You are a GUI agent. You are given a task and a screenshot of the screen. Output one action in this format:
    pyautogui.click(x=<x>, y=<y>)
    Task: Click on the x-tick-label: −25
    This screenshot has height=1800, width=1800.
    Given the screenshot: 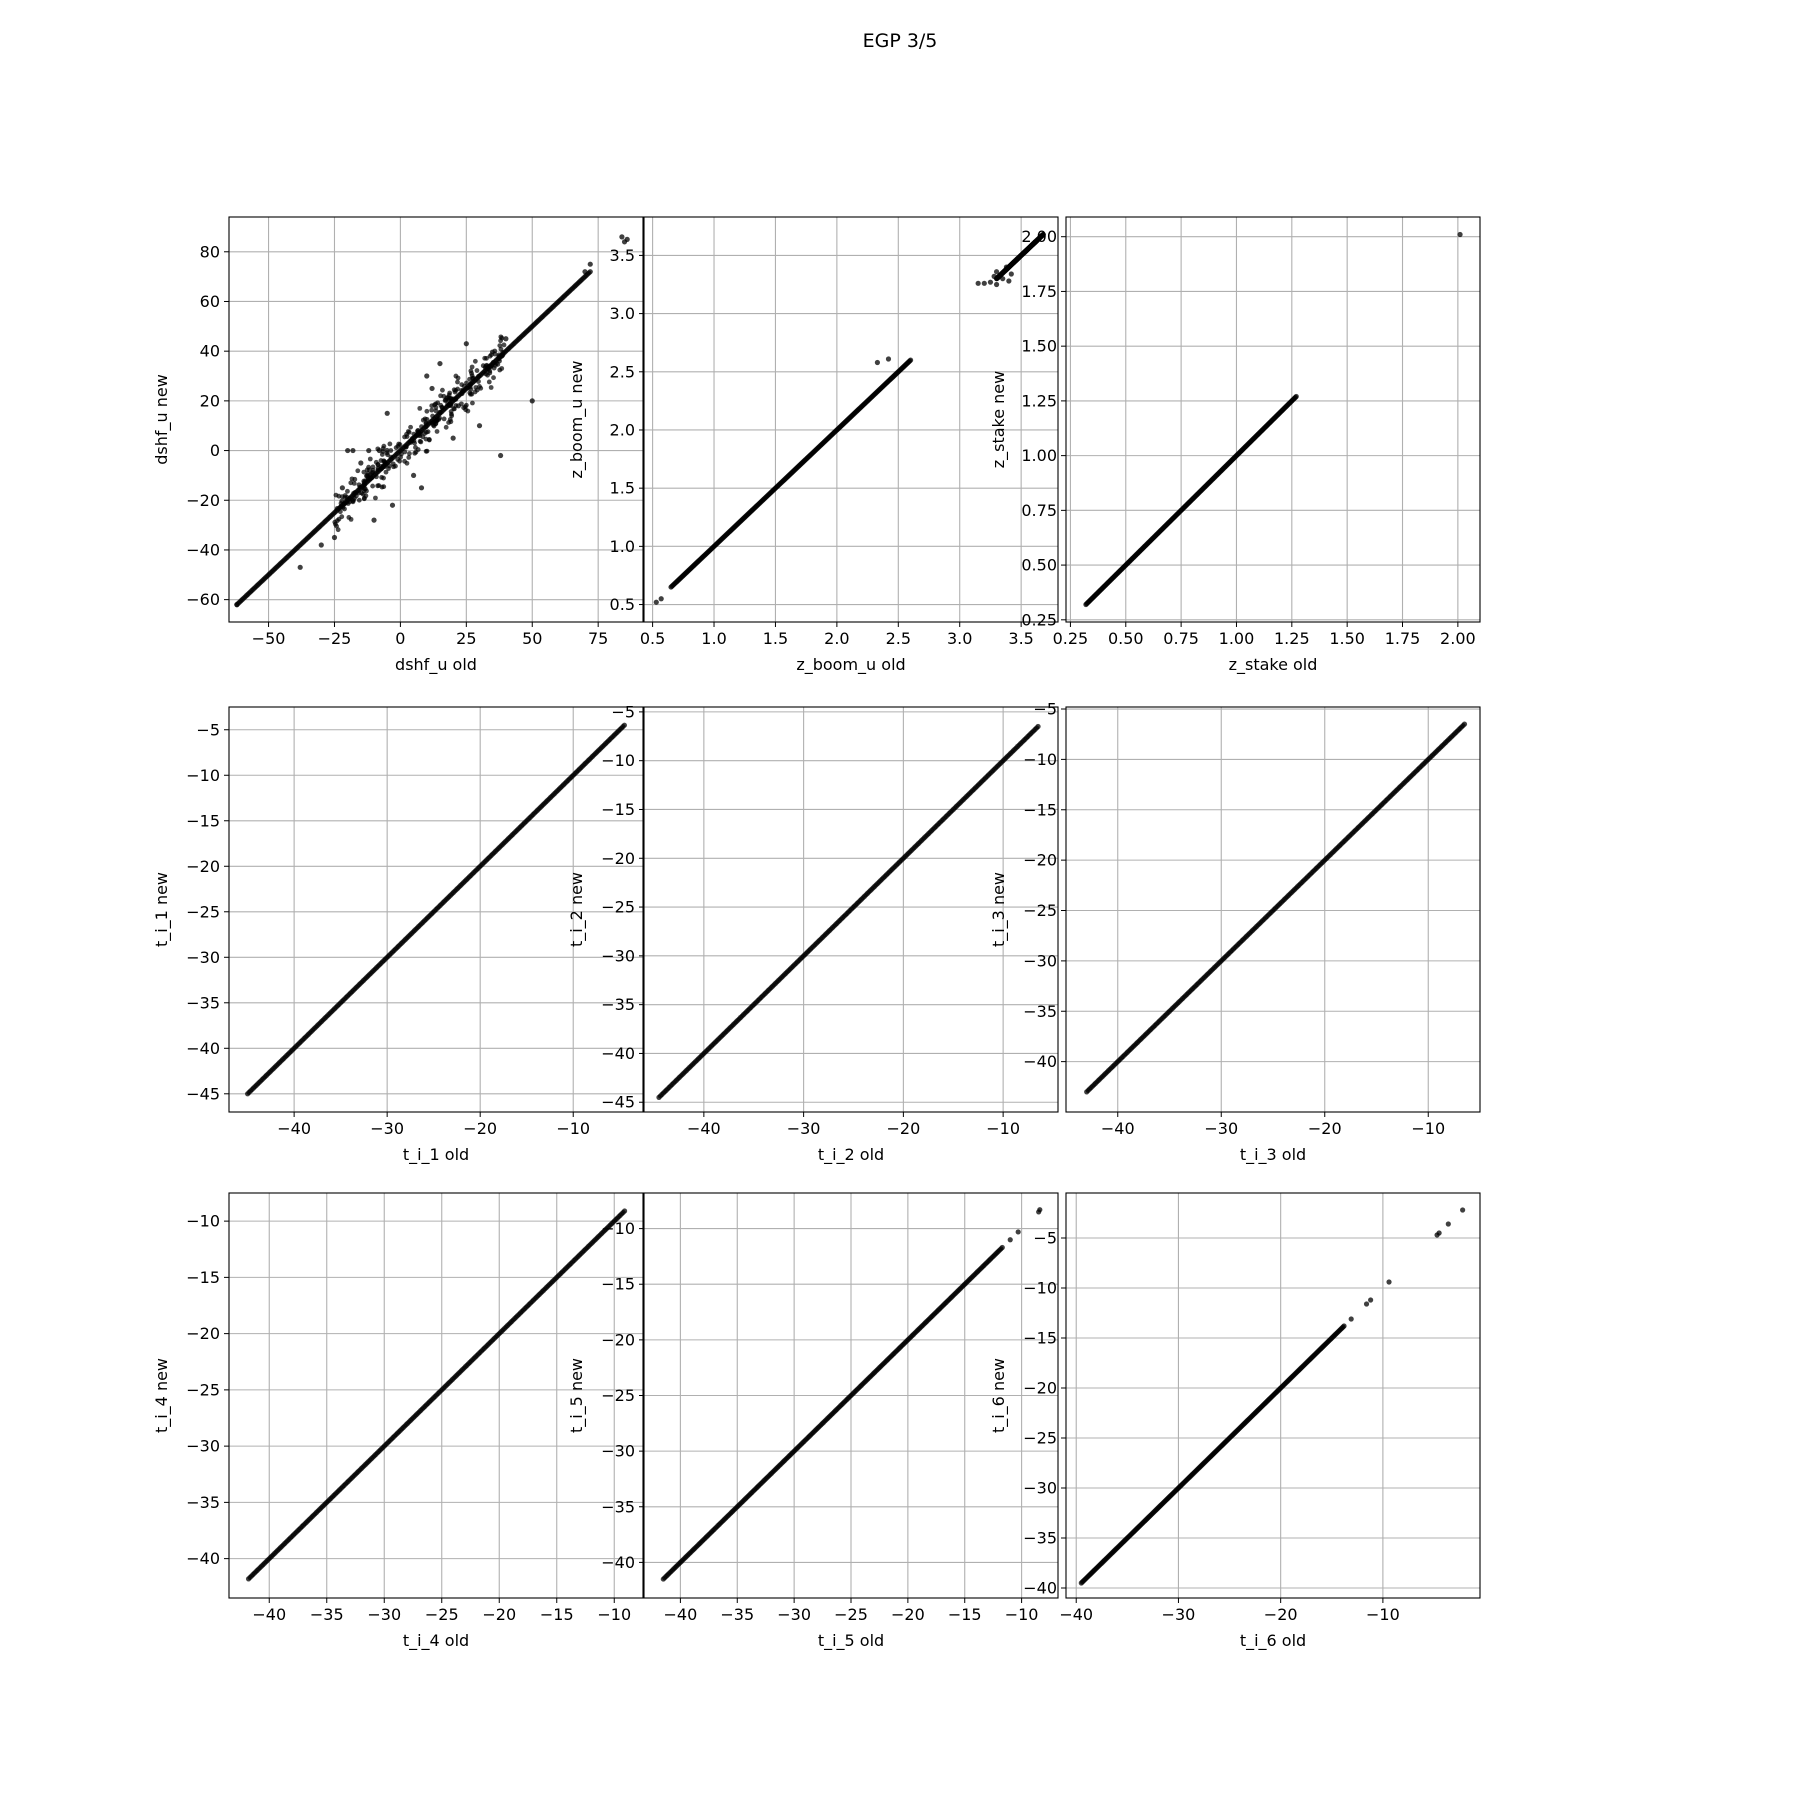 What is the action you would take?
    pyautogui.click(x=335, y=638)
    